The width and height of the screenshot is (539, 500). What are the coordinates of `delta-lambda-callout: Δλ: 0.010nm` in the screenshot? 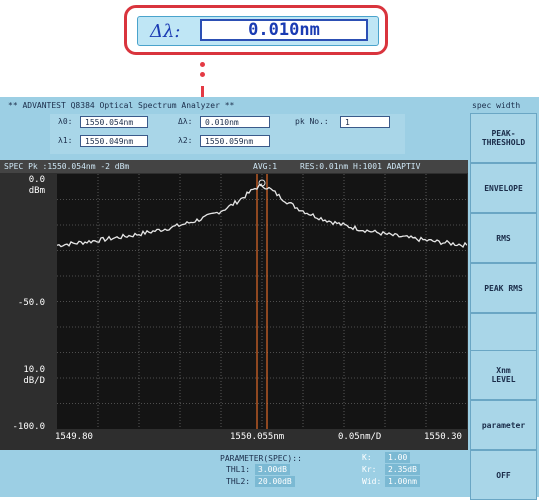 It's located at (256, 30).